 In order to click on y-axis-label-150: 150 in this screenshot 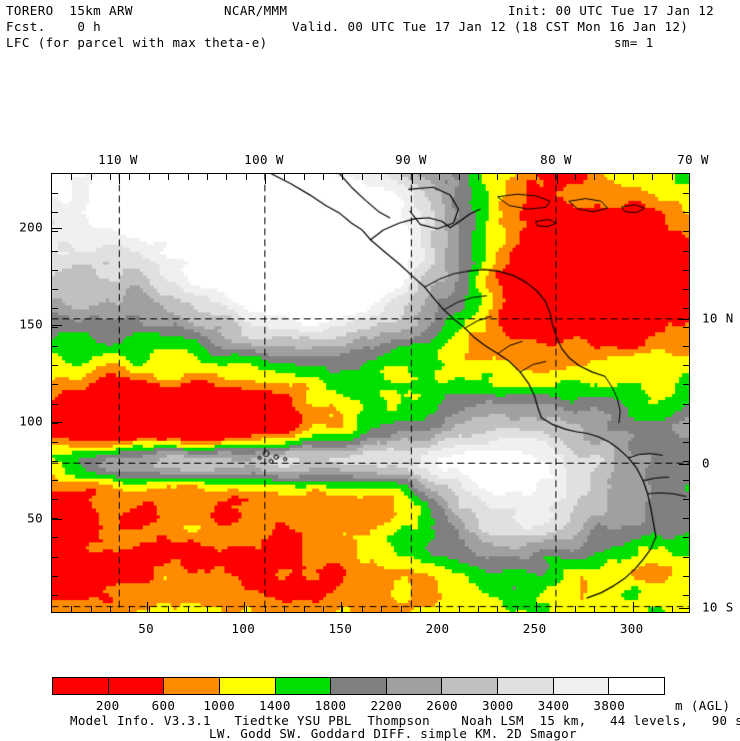, I will do `click(31, 324)`.